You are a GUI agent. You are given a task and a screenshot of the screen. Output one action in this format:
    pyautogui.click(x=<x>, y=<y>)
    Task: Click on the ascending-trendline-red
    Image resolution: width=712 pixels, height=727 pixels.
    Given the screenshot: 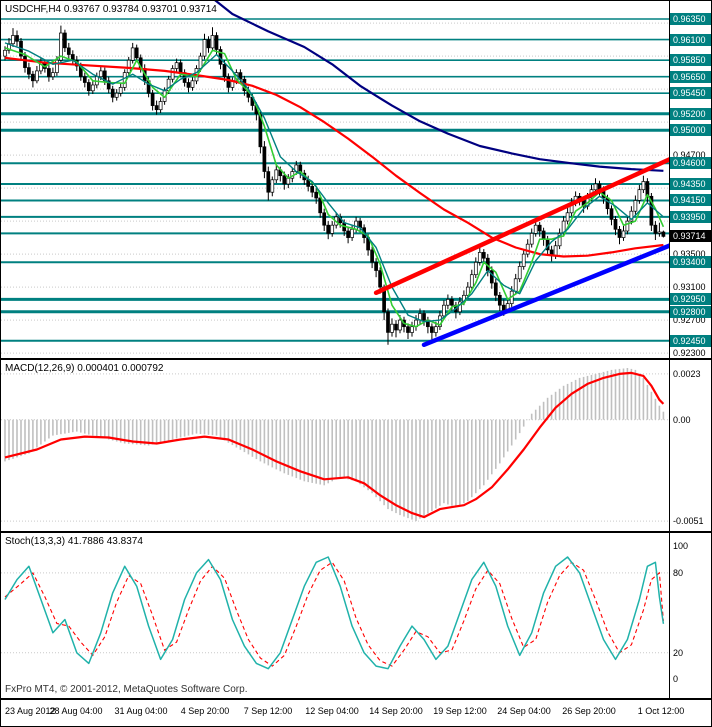 What is the action you would take?
    pyautogui.click(x=521, y=226)
    